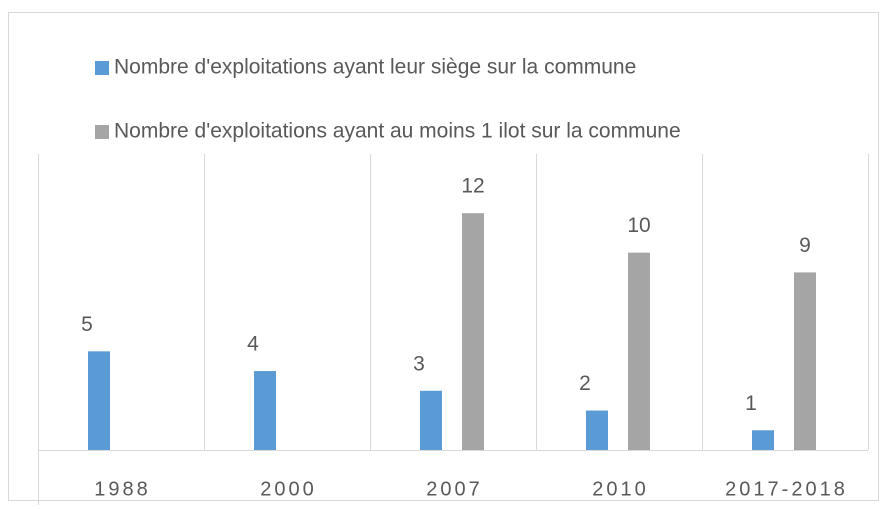  I want to click on data-label: 1, so click(751, 403).